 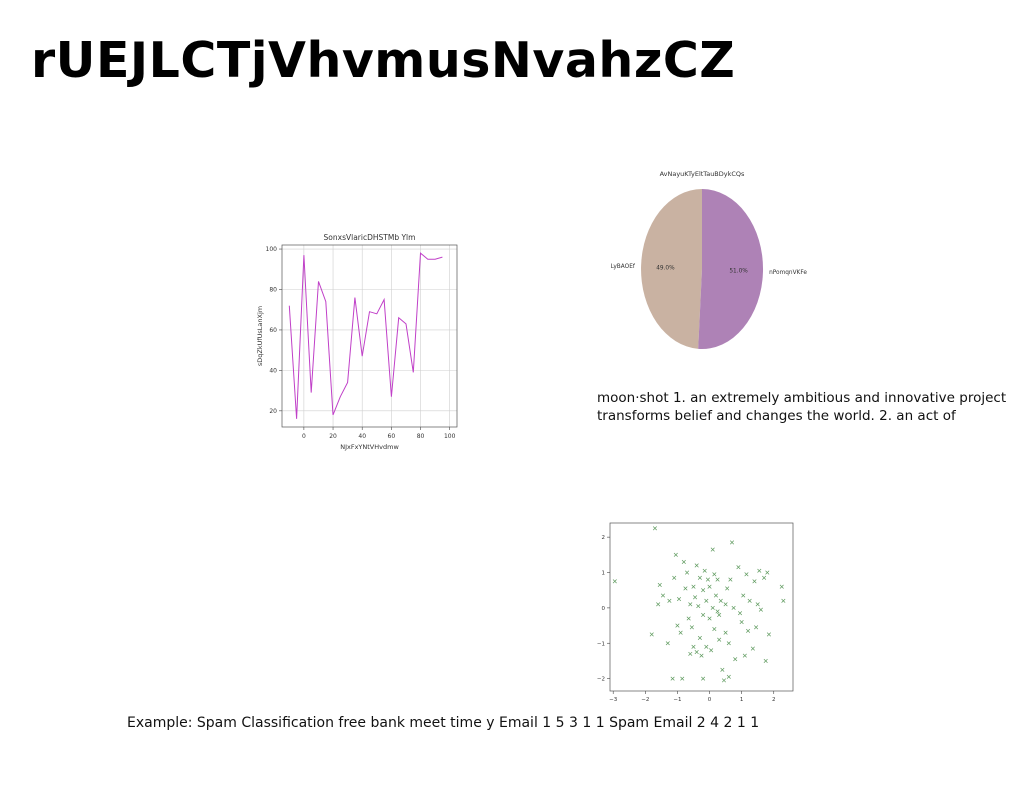 What do you see at coordinates (273, 411) in the screenshot?
I see `line-chart-ytick-label: 20` at bounding box center [273, 411].